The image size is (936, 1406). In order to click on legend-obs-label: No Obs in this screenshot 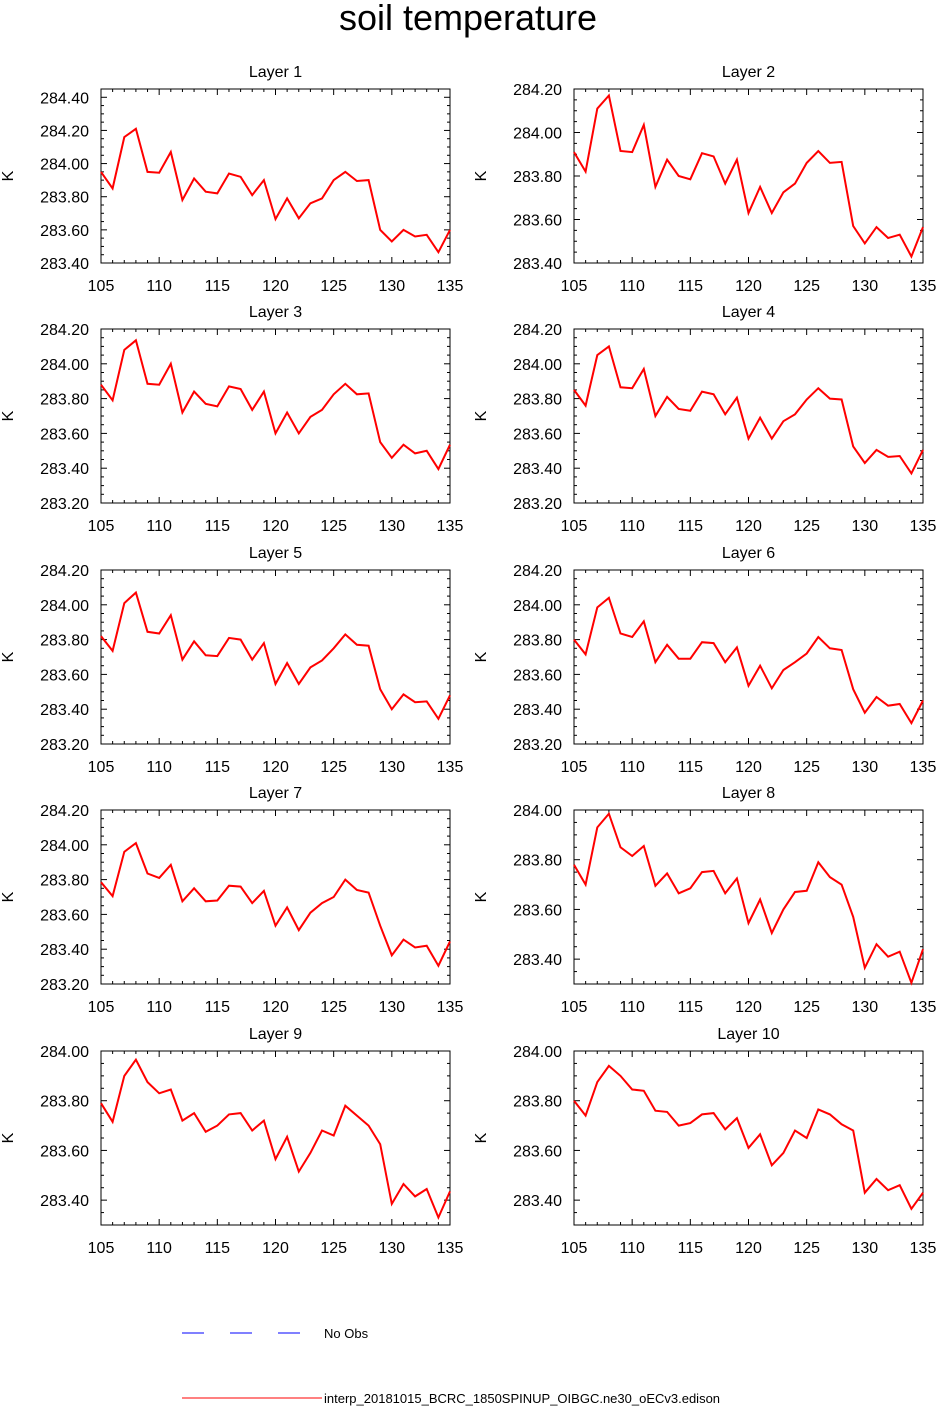, I will do `click(346, 1333)`.